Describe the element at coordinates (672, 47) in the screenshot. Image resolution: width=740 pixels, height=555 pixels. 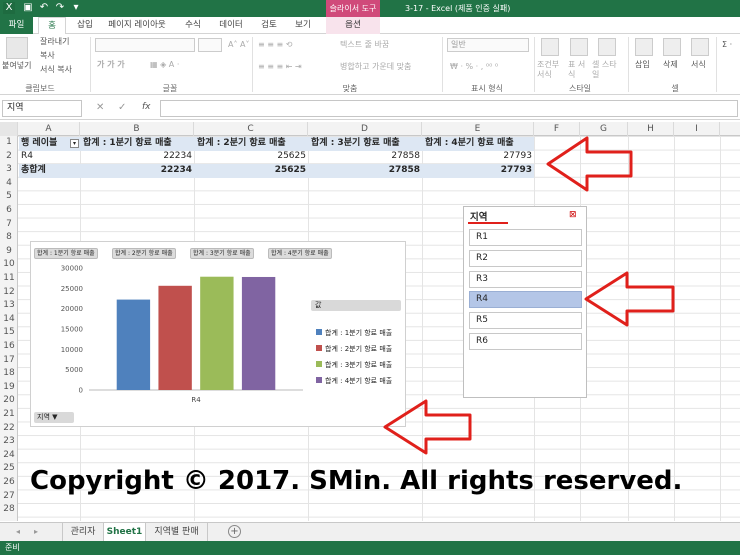
I see `delete-cells-icon` at that location.